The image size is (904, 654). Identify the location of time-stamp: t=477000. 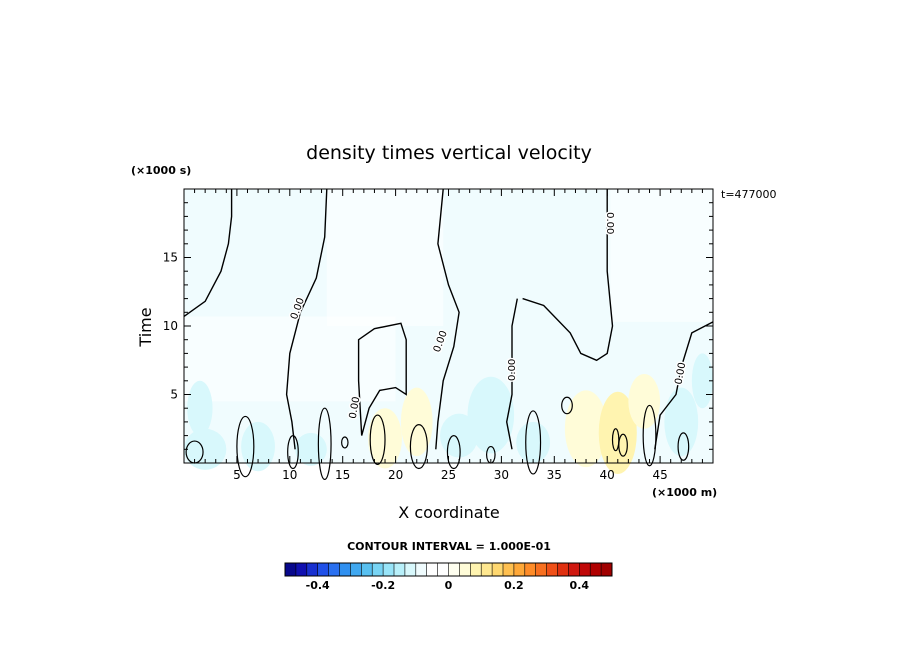
(749, 194).